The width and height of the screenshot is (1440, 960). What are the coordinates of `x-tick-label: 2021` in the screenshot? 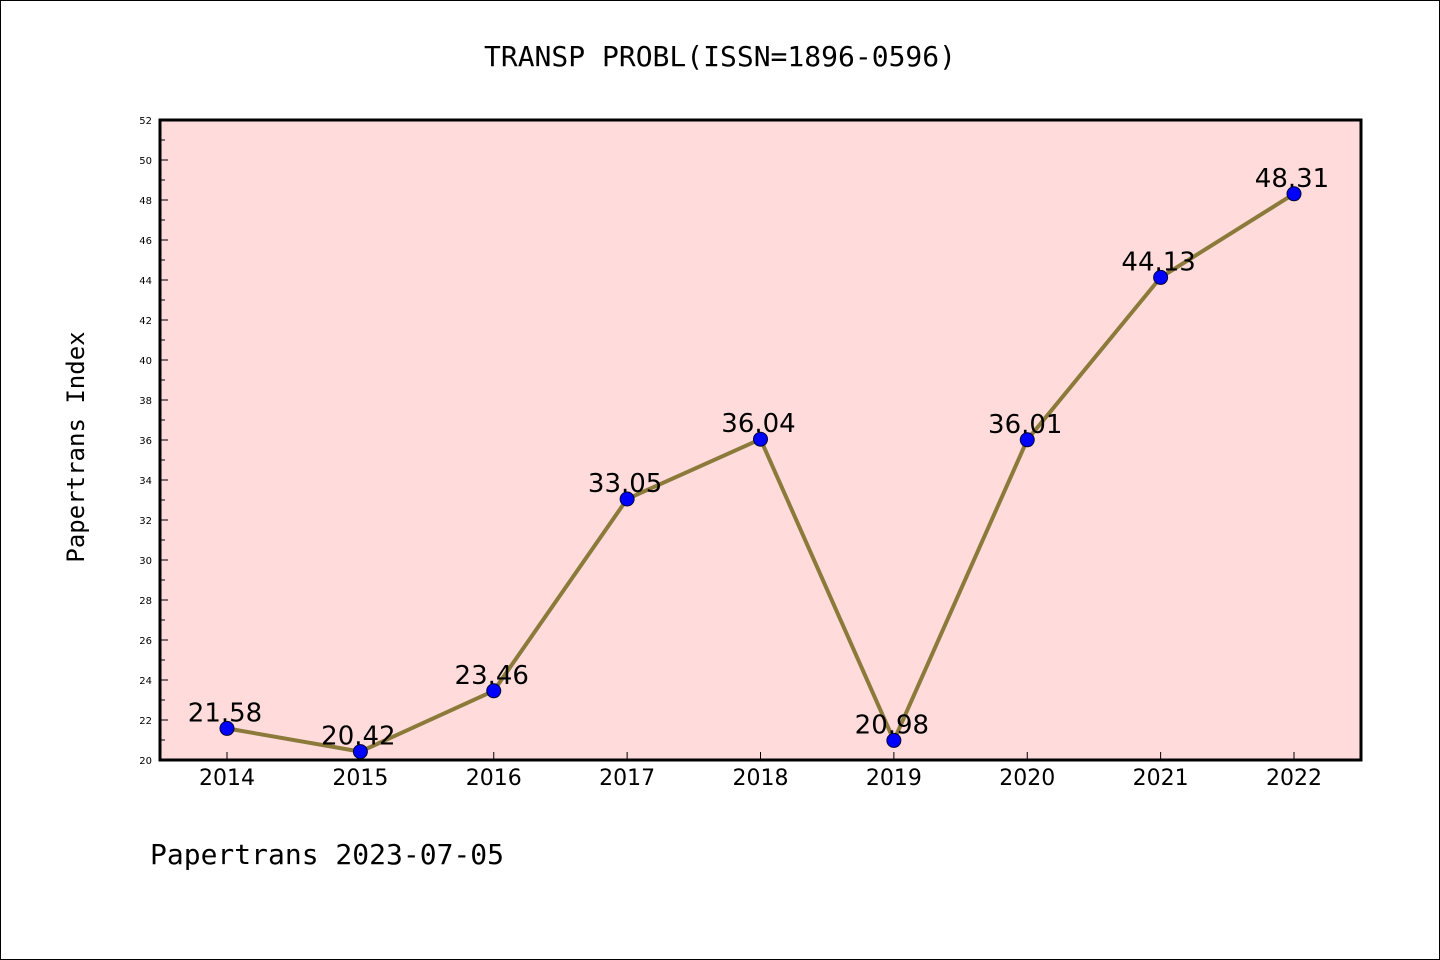 It's located at (1161, 778).